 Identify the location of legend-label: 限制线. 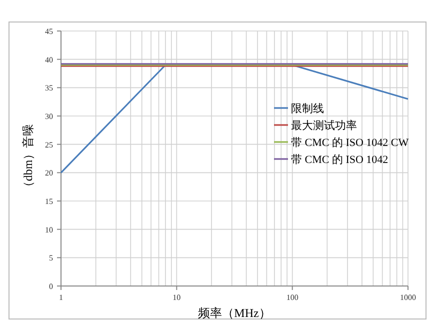
(307, 108).